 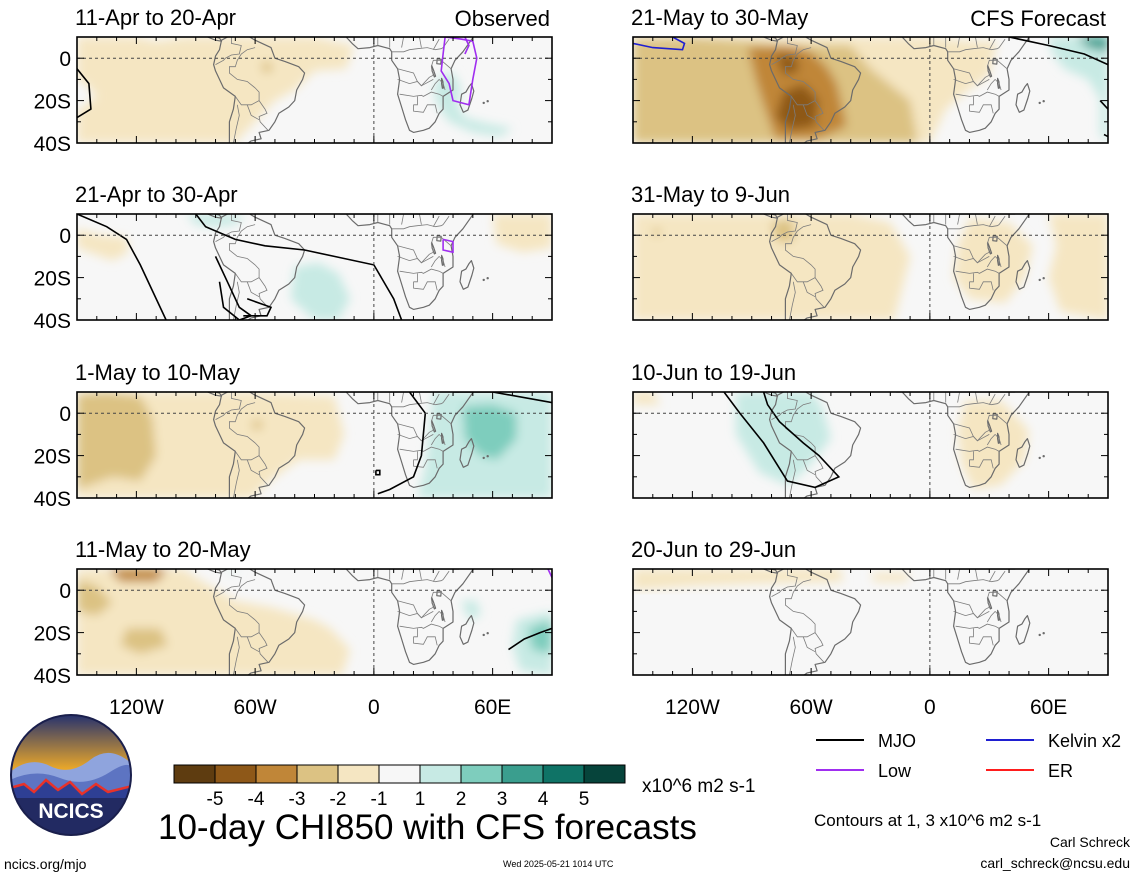 What do you see at coordinates (297, 799) in the screenshot?
I see `colorbar-tick: -3` at bounding box center [297, 799].